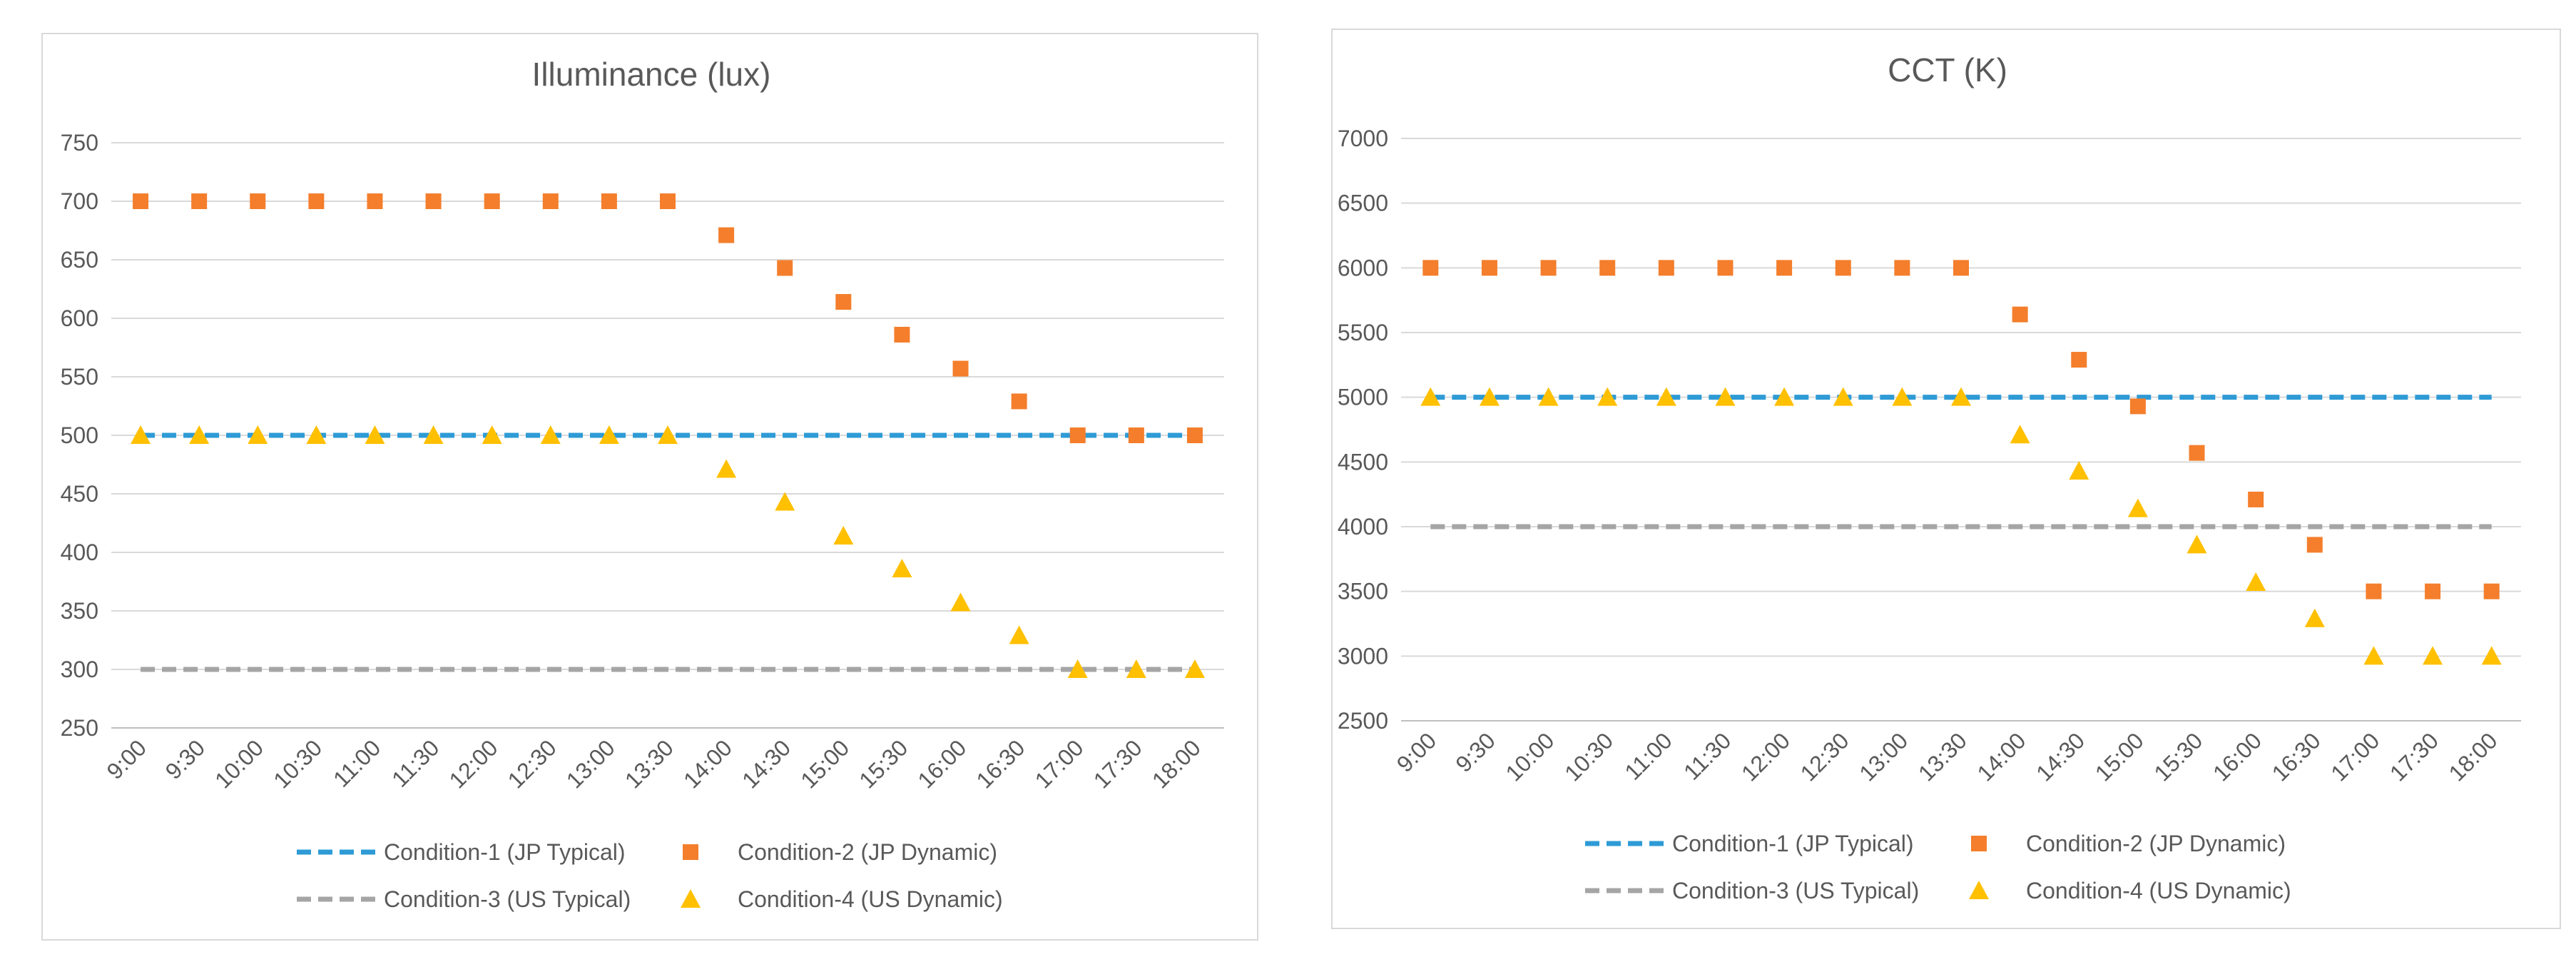 The image size is (2576, 962). What do you see at coordinates (505, 852) in the screenshot?
I see `legend-label: Condition-1 (JP Typical)` at bounding box center [505, 852].